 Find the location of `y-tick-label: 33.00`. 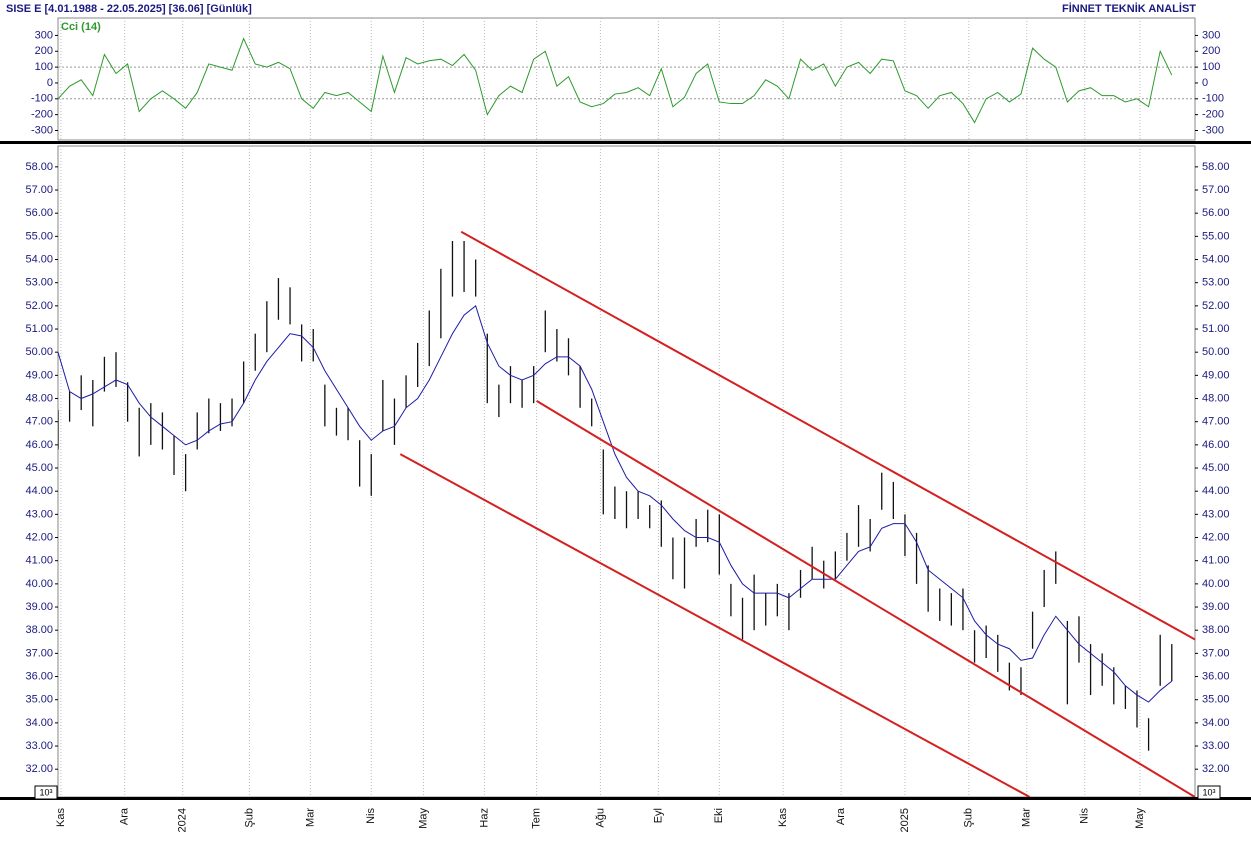

y-tick-label: 33.00 is located at coordinates (1216, 746).